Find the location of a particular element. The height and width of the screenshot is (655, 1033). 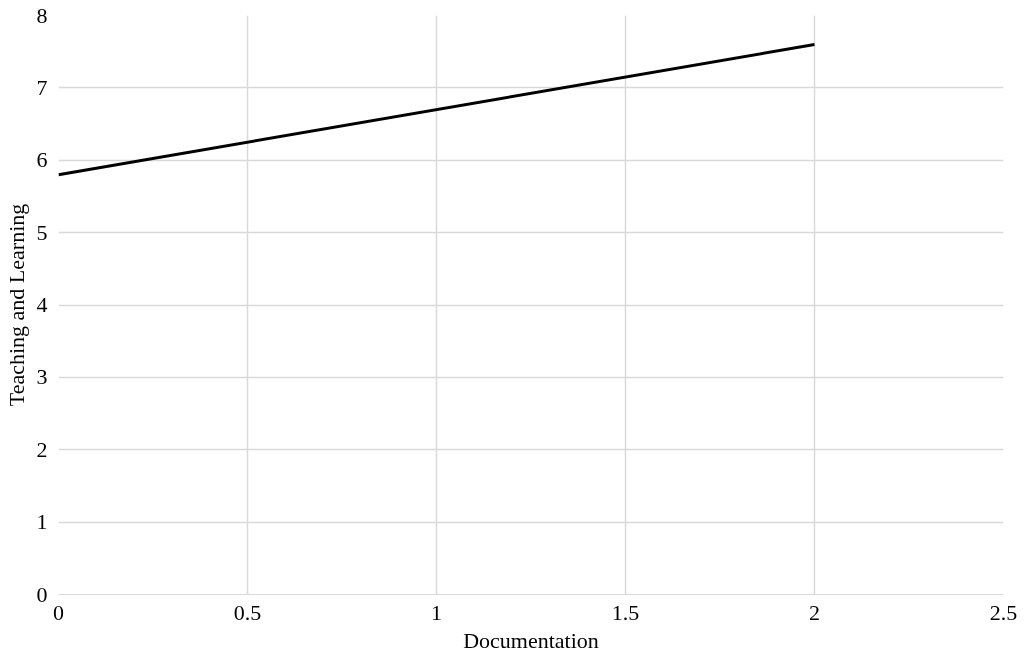

y-tick-label: 5 is located at coordinates (42, 232).